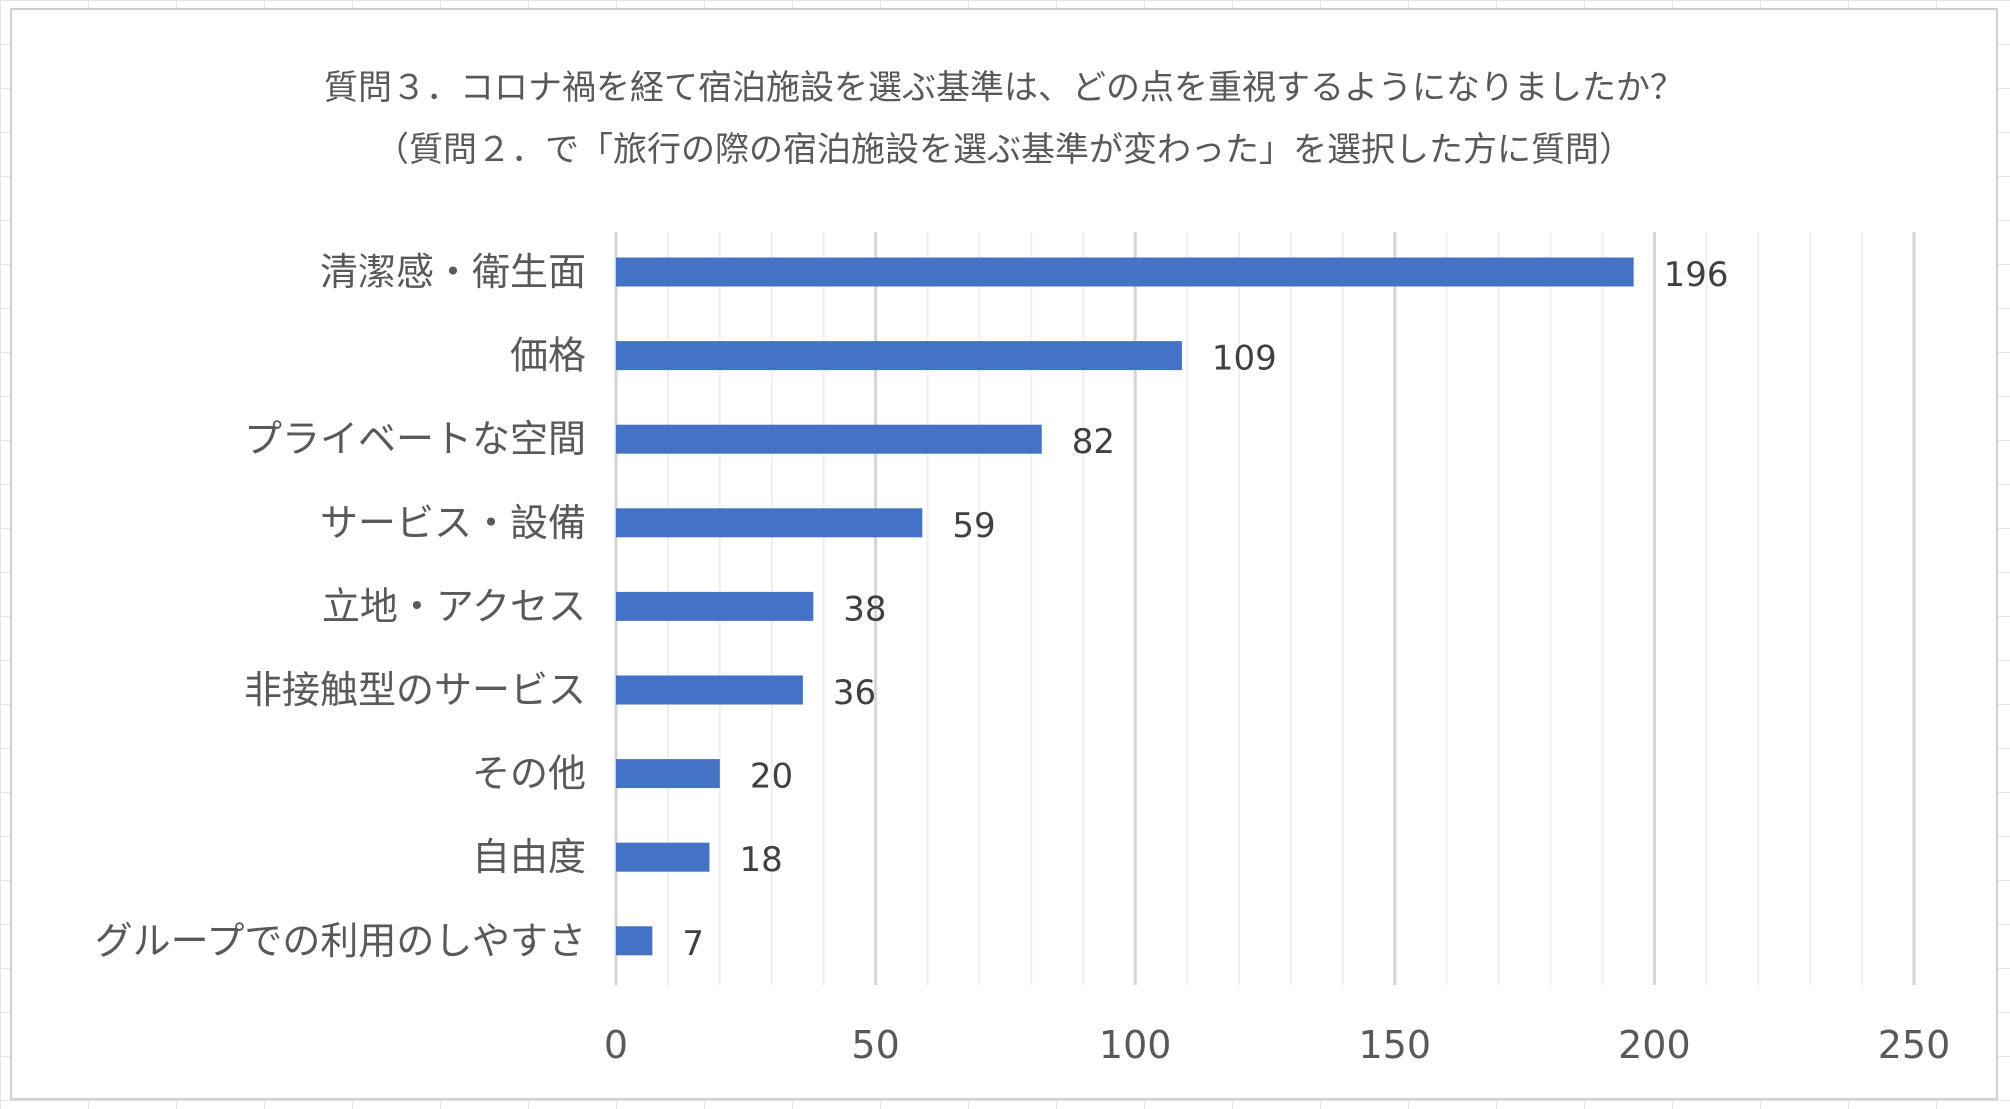 This screenshot has width=2010, height=1109. What do you see at coordinates (1244, 359) in the screenshot?
I see `data-label: 109` at bounding box center [1244, 359].